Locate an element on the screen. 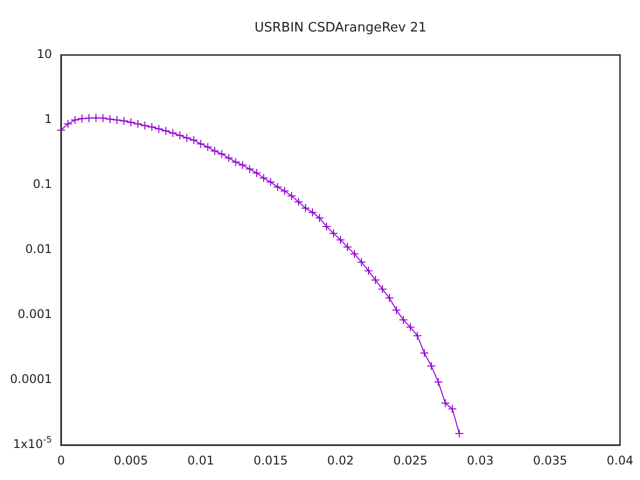  chart-title: USRBIN CSDArangeRev 21 is located at coordinates (340, 28).